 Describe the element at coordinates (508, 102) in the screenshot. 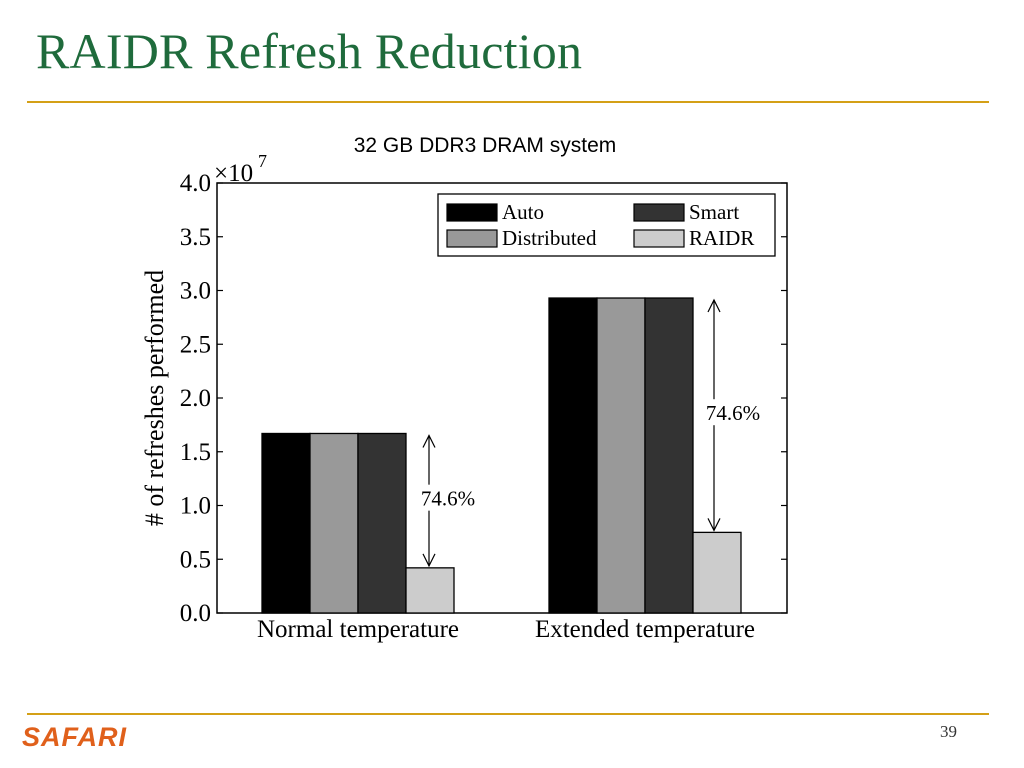

I see `title-divider` at that location.